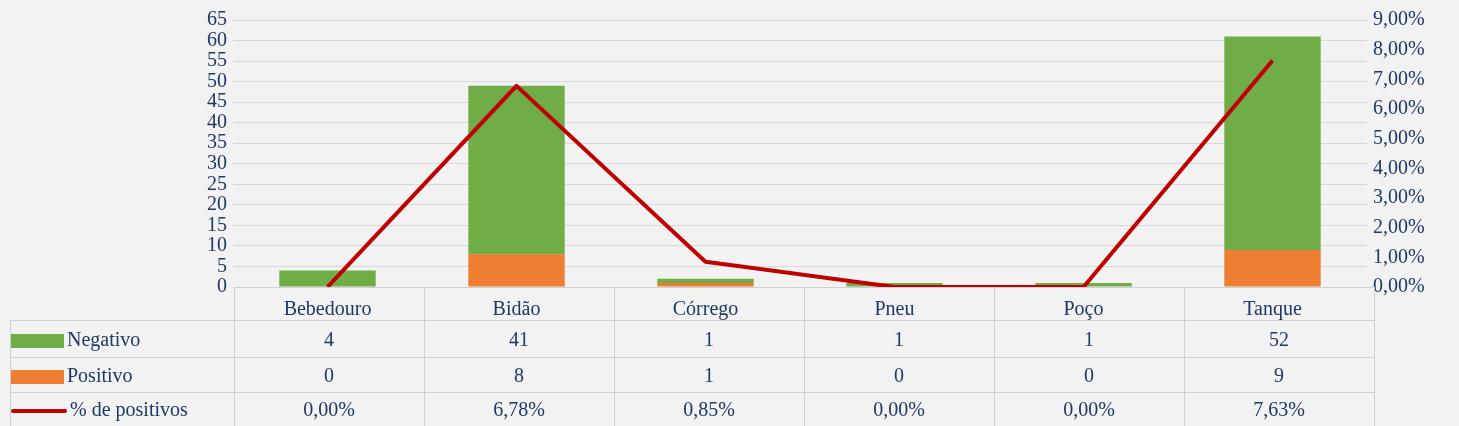 The height and width of the screenshot is (426, 1459). I want to click on legend-label: Positivo, so click(122, 375).